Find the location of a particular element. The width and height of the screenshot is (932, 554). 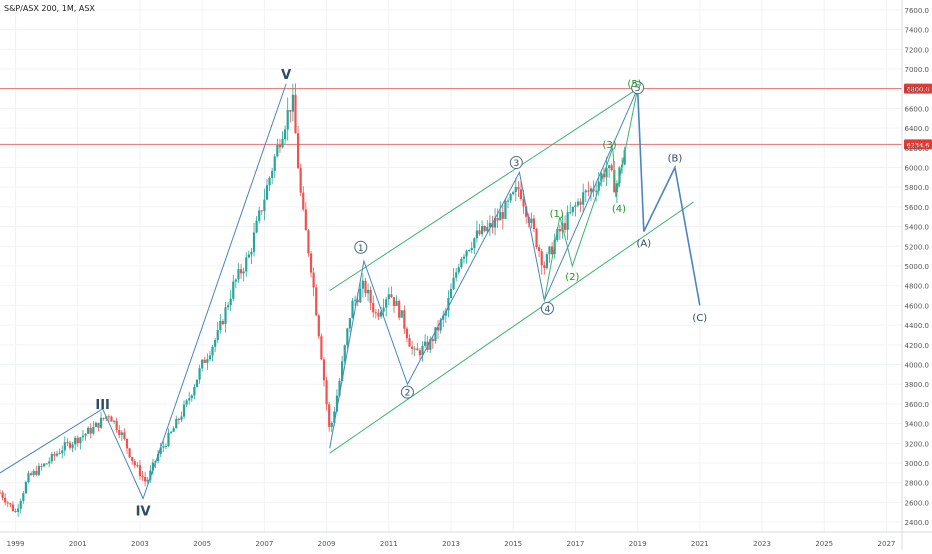

y-tick-label: 6800.0 is located at coordinates (917, 90).